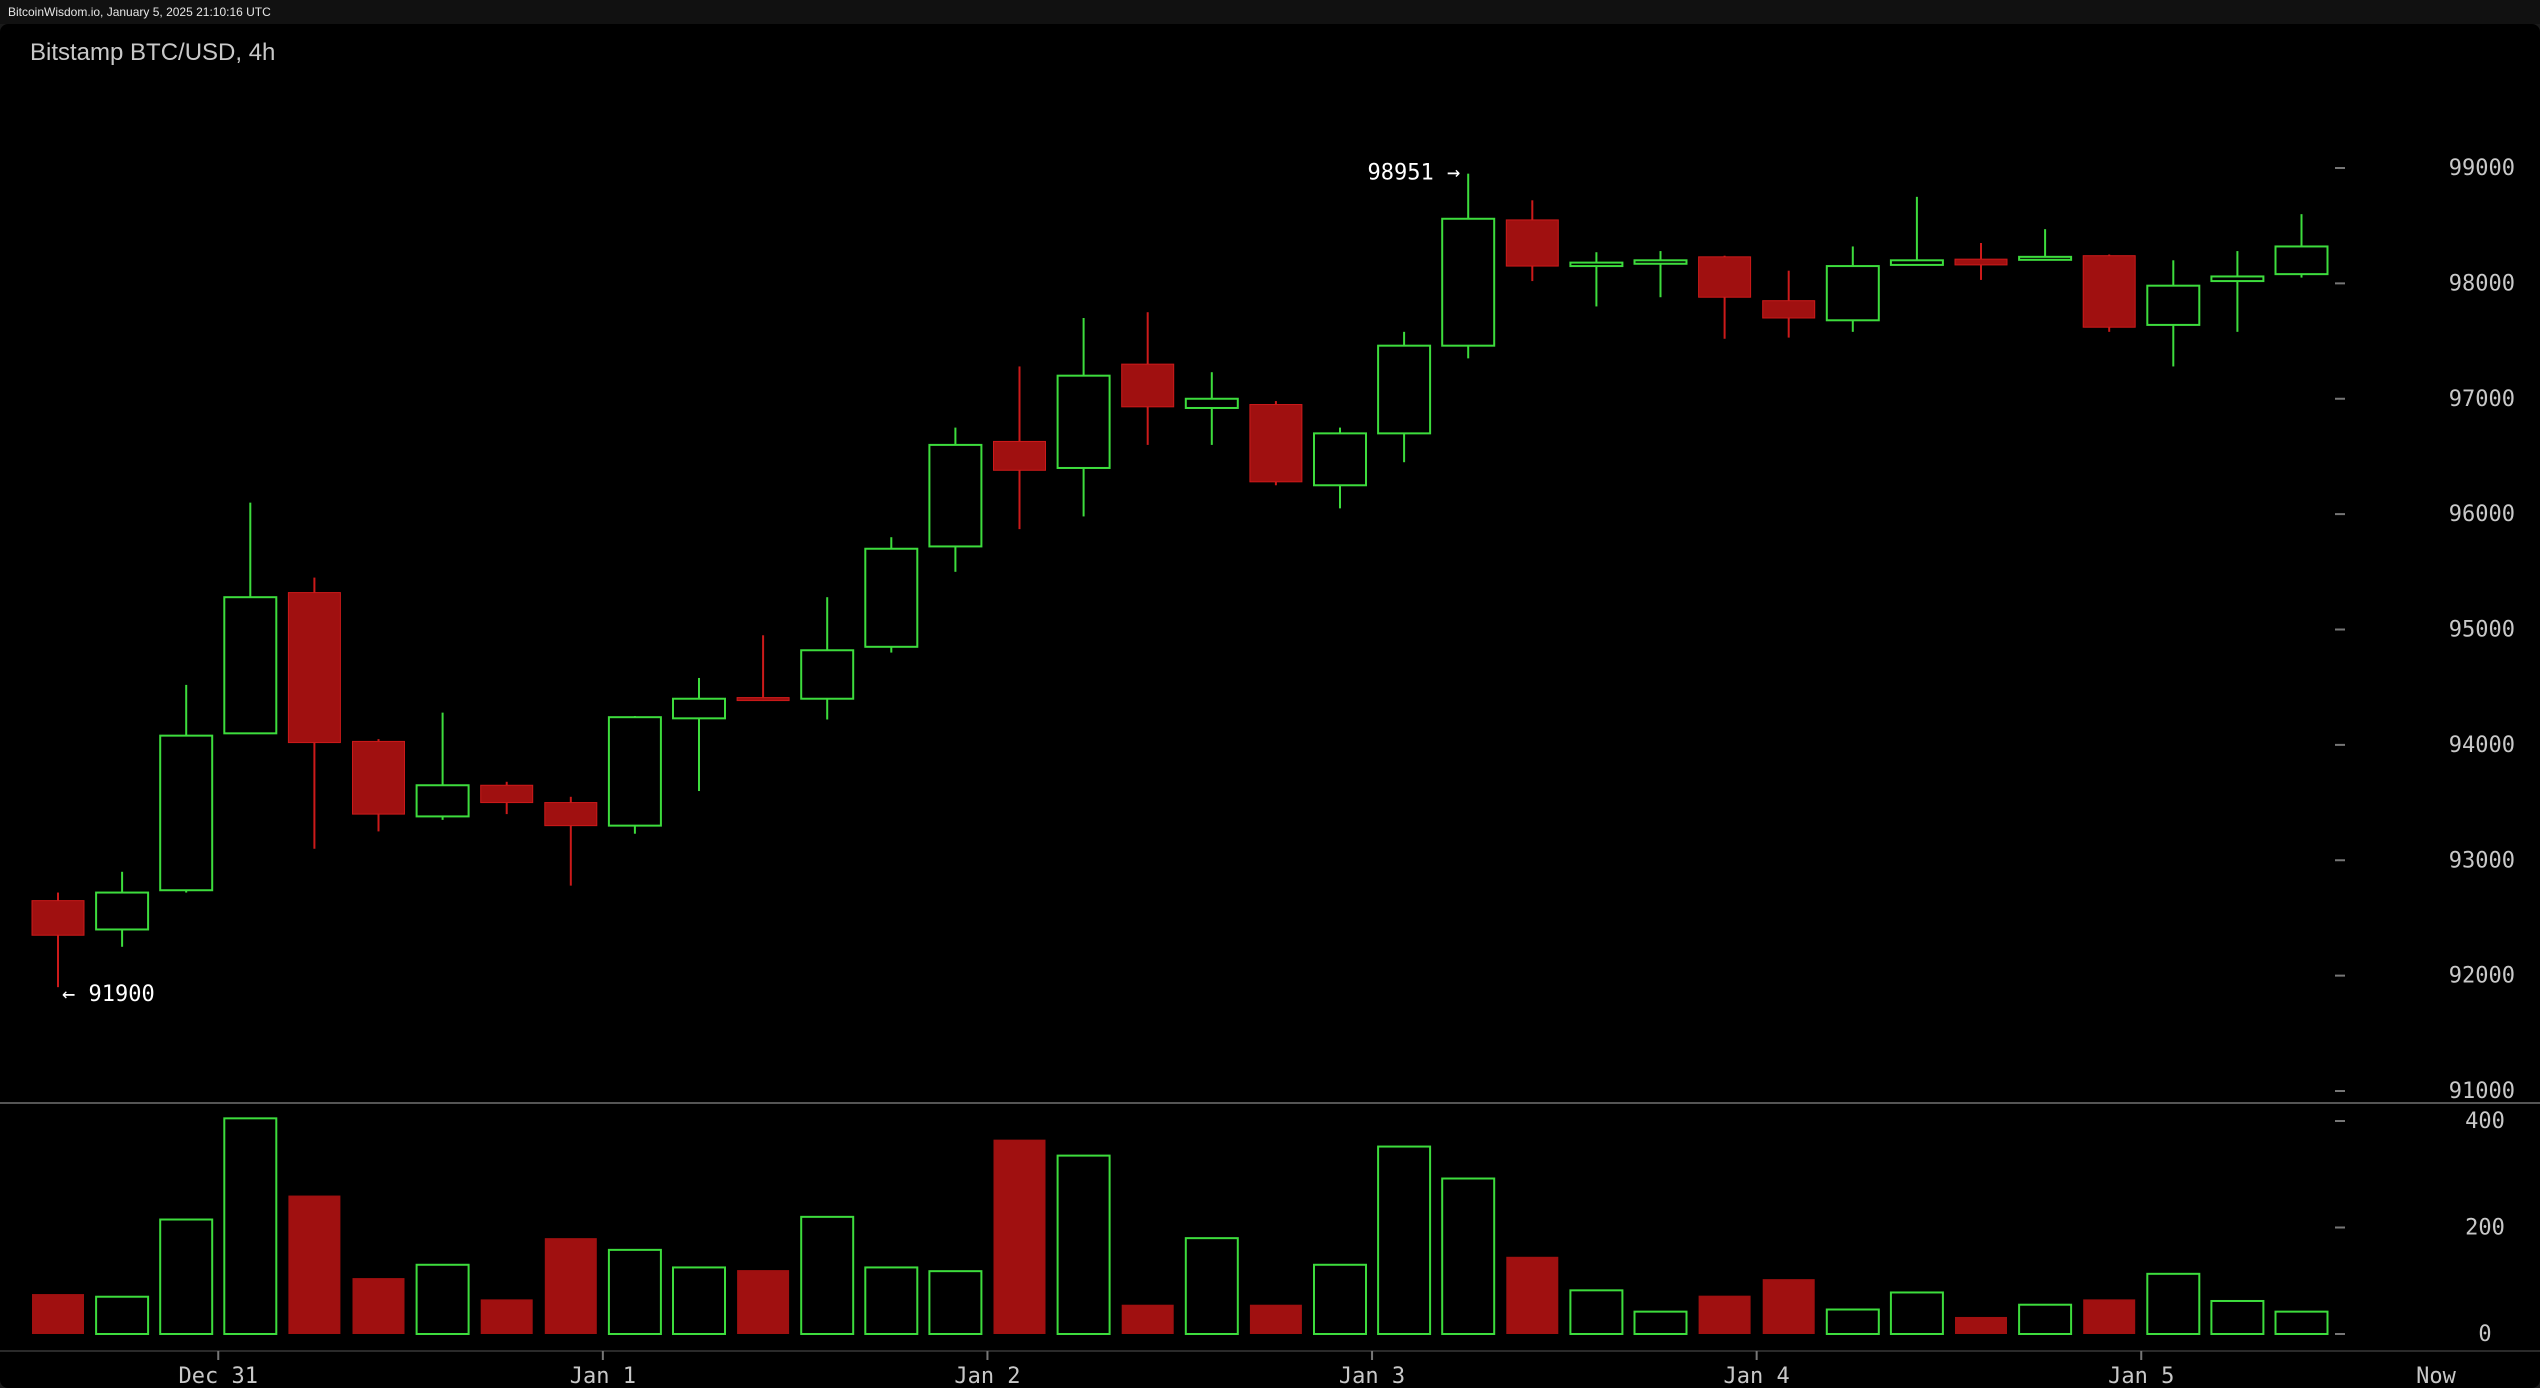 The image size is (2540, 1388). What do you see at coordinates (2484, 1334) in the screenshot?
I see `volume-tick-label: 0` at bounding box center [2484, 1334].